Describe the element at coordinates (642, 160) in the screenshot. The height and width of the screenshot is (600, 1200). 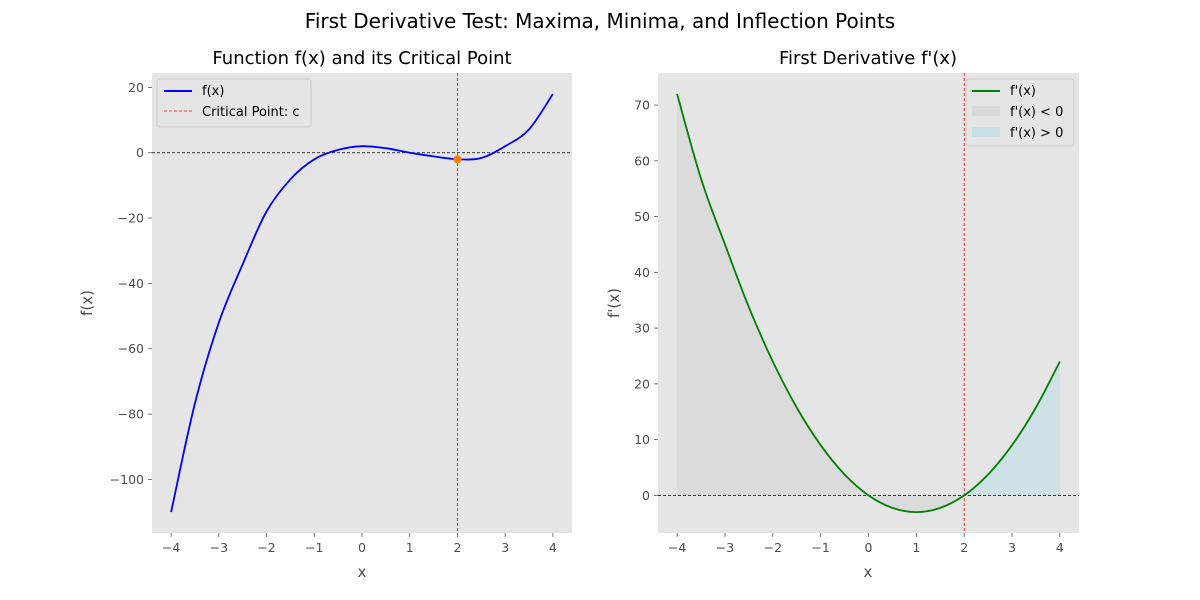
I see `y-tick-label: 60` at that location.